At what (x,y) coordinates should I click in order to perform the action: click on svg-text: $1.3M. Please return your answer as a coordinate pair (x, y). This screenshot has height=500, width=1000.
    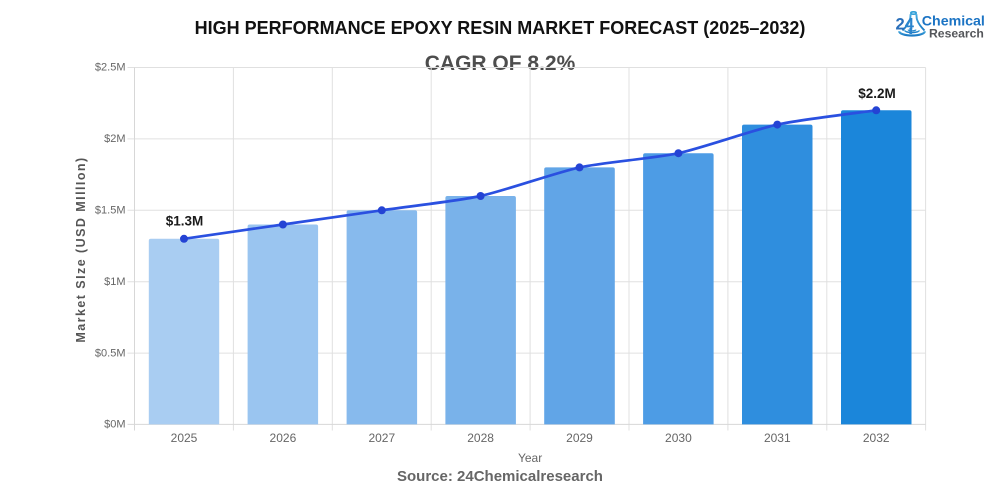
    Looking at the image, I should click on (185, 221).